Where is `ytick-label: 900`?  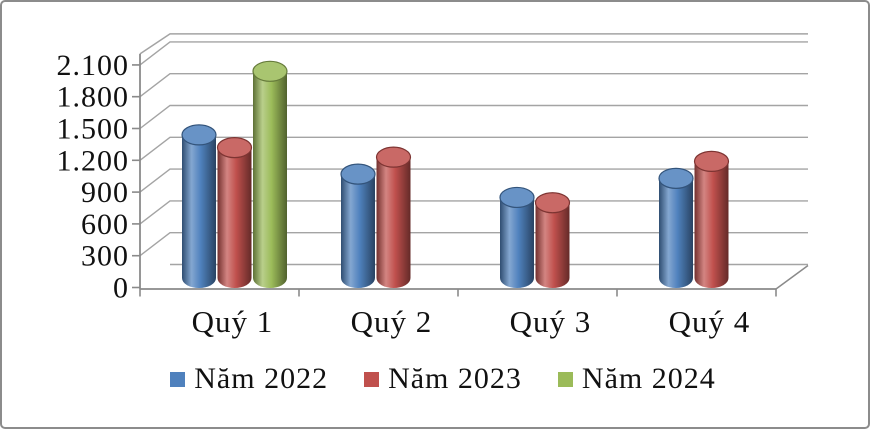
ytick-label: 900 is located at coordinates (105, 192).